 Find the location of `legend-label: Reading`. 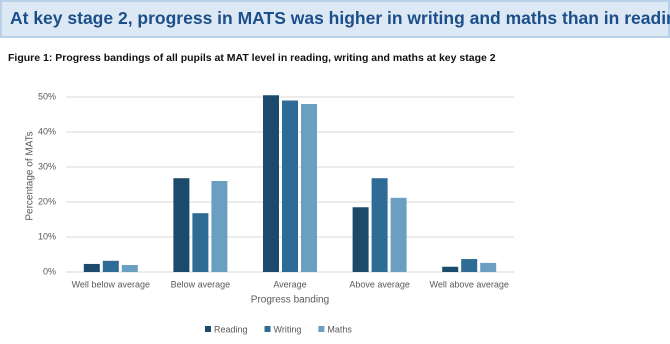

legend-label: Reading is located at coordinates (231, 329).